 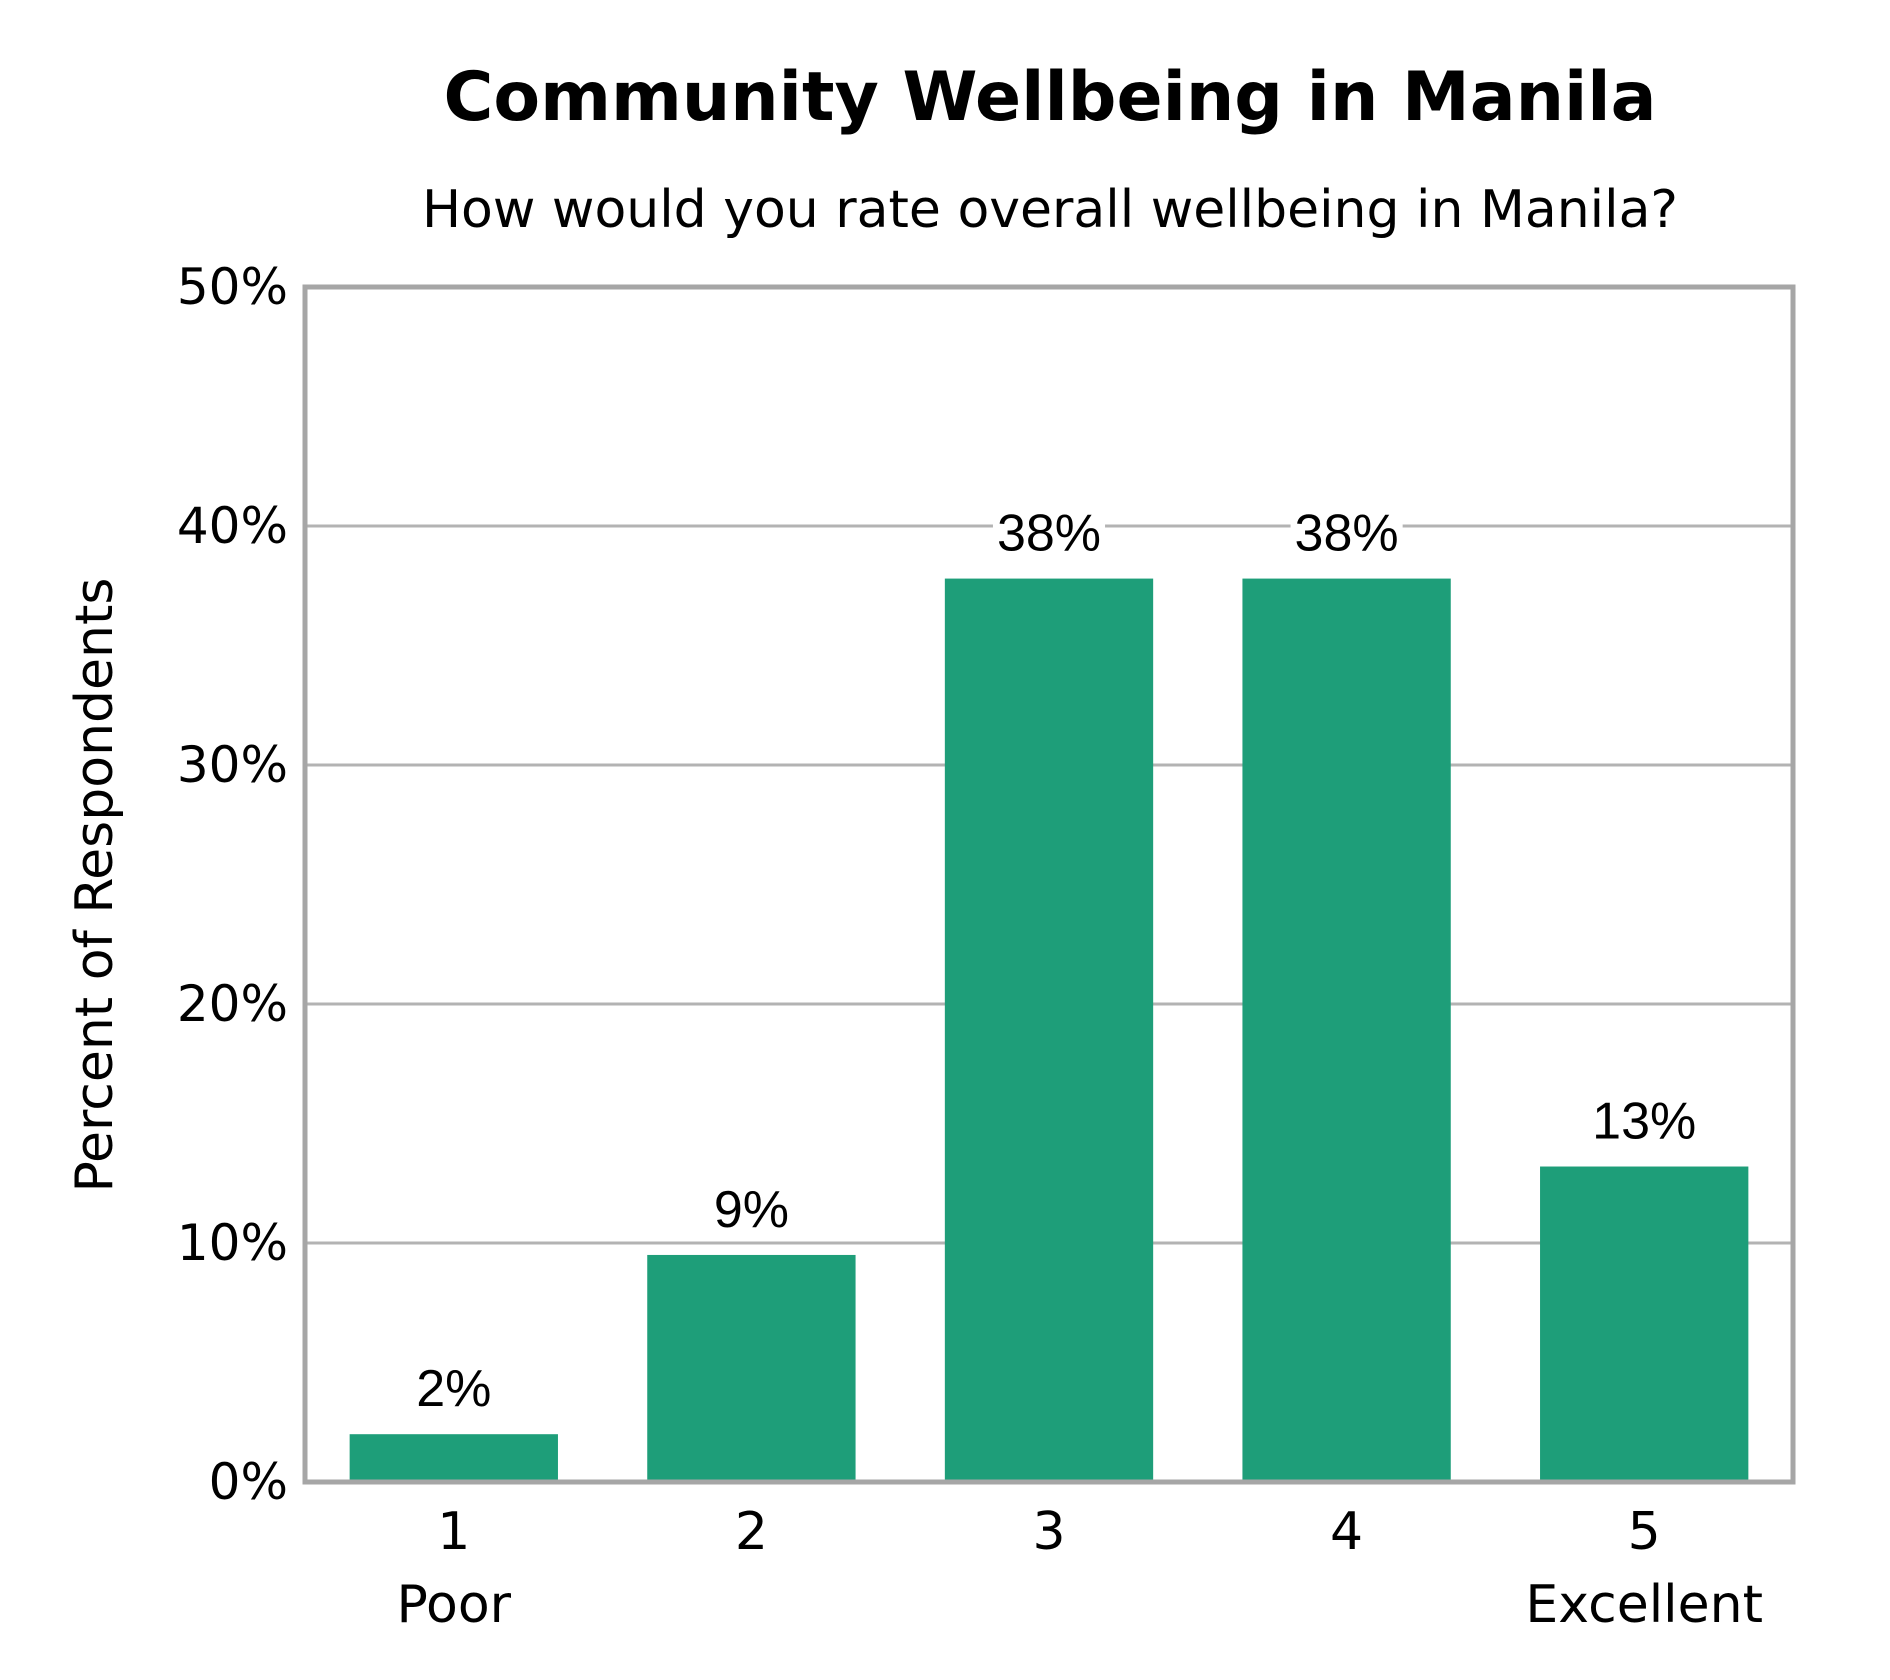 What do you see at coordinates (1049, 97) in the screenshot?
I see `chart-title: Community Wellbeing in Manila` at bounding box center [1049, 97].